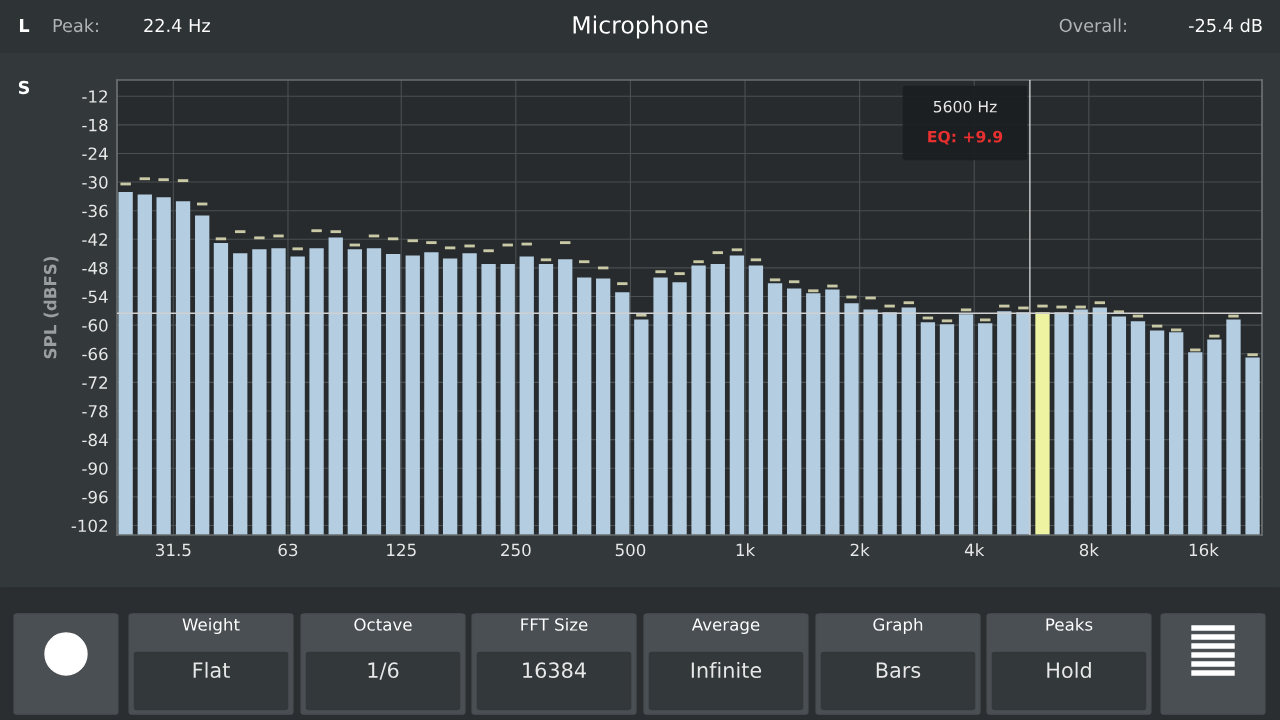  I want to click on x-tick-label: 125, so click(401, 550).